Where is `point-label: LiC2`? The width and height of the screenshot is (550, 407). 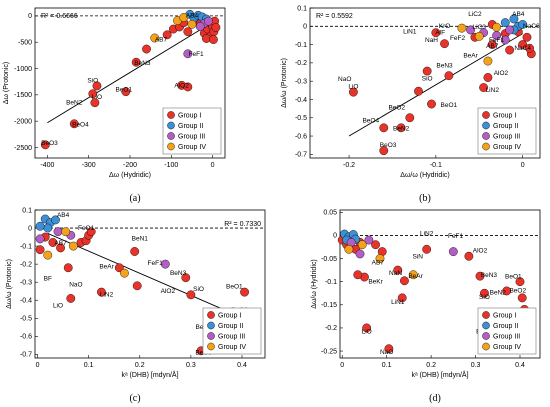
point-label: LiC2 is located at coordinates (475, 14).